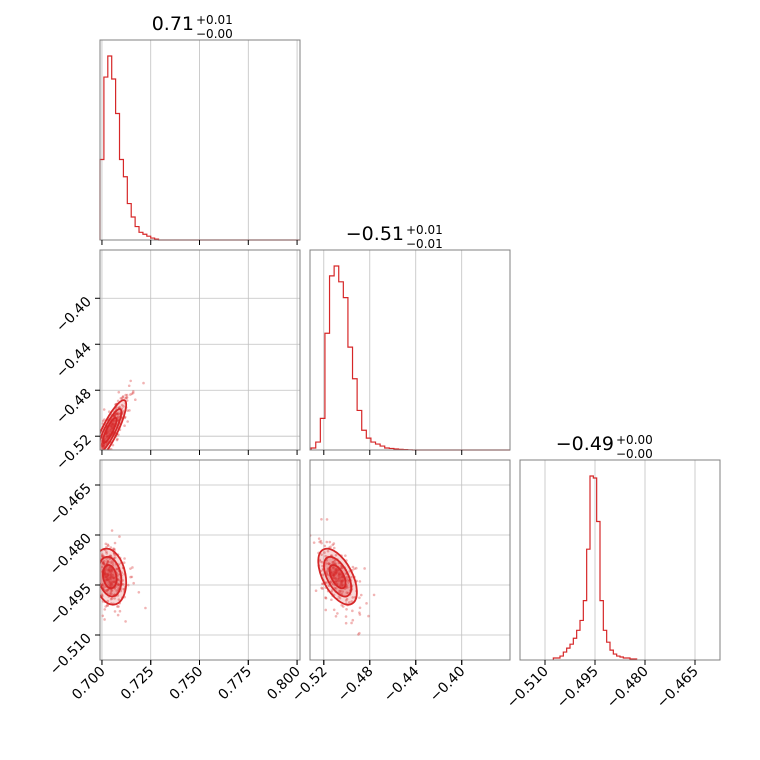 This screenshot has height=760, width=760. What do you see at coordinates (74, 361) in the screenshot?
I see `pair-1-0-ytick-label-2: −0.44` at bounding box center [74, 361].